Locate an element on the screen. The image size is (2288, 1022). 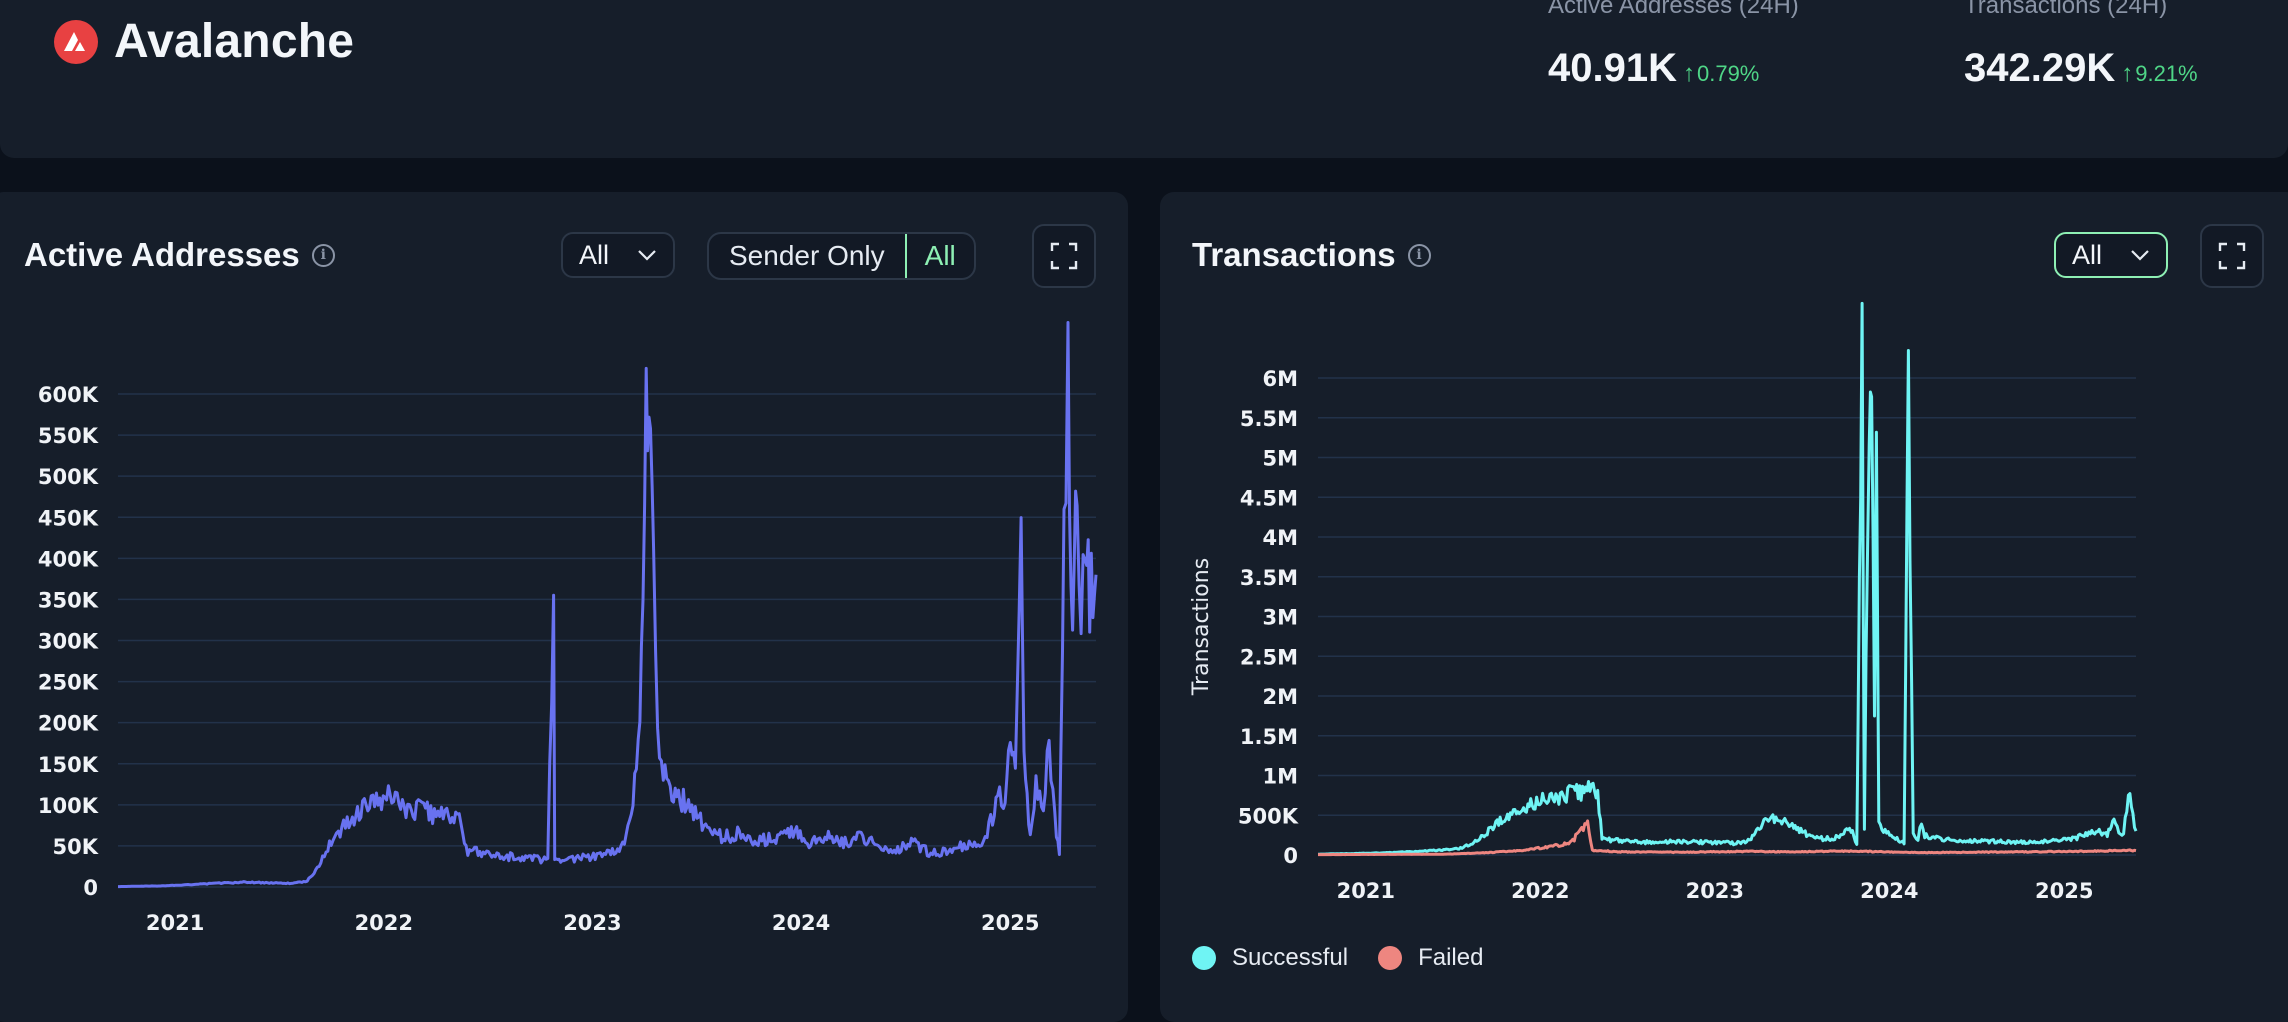
y-tick-label: 3M is located at coordinates (1280, 618).